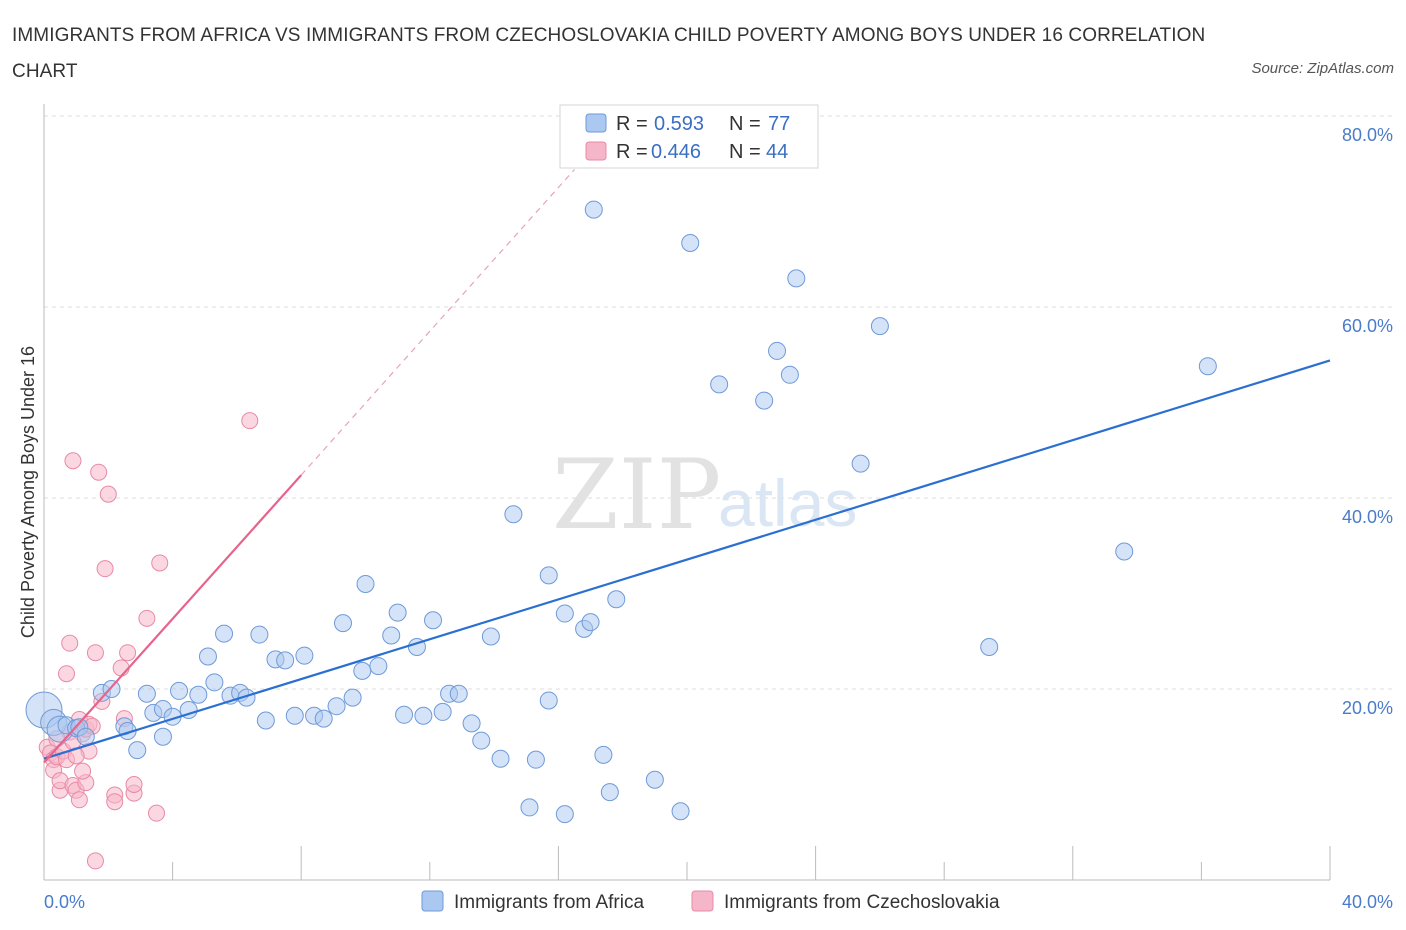 This screenshot has width=1406, height=930. I want to click on y-tick-label: 20.0%, so click(1367, 708).